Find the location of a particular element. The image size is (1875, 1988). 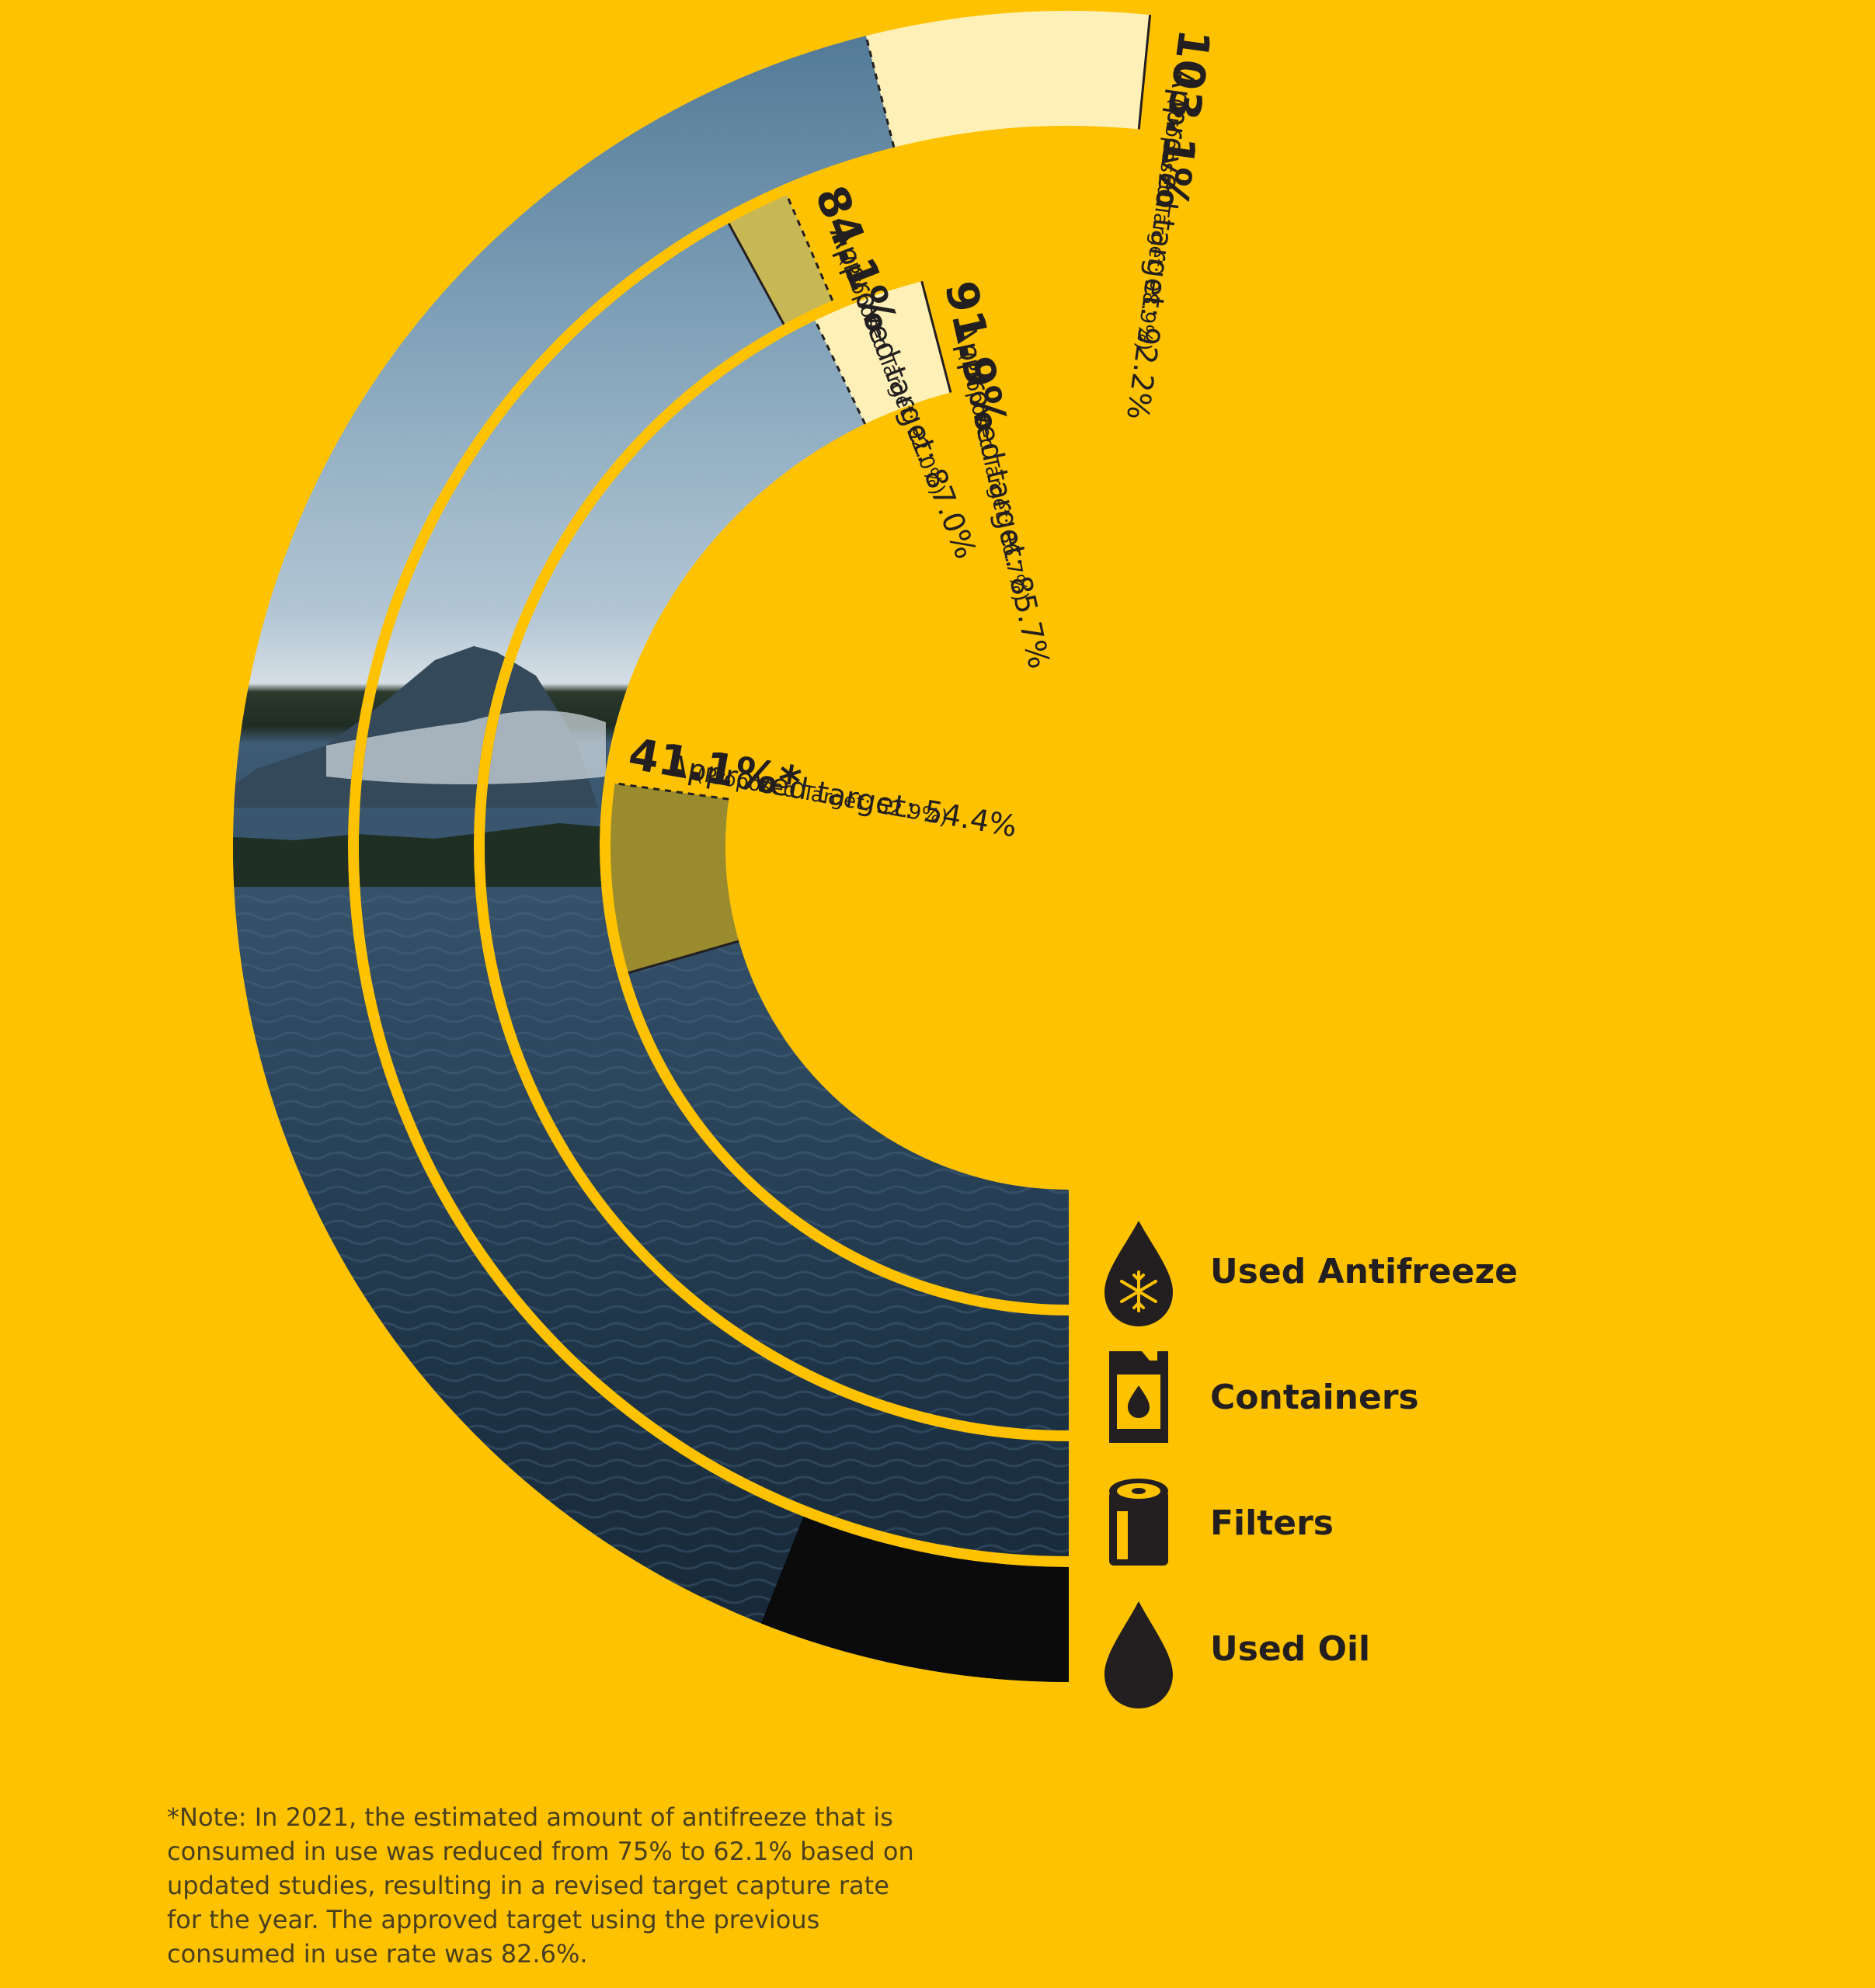

legend-item-containers: Containers is located at coordinates (1264, 1397).